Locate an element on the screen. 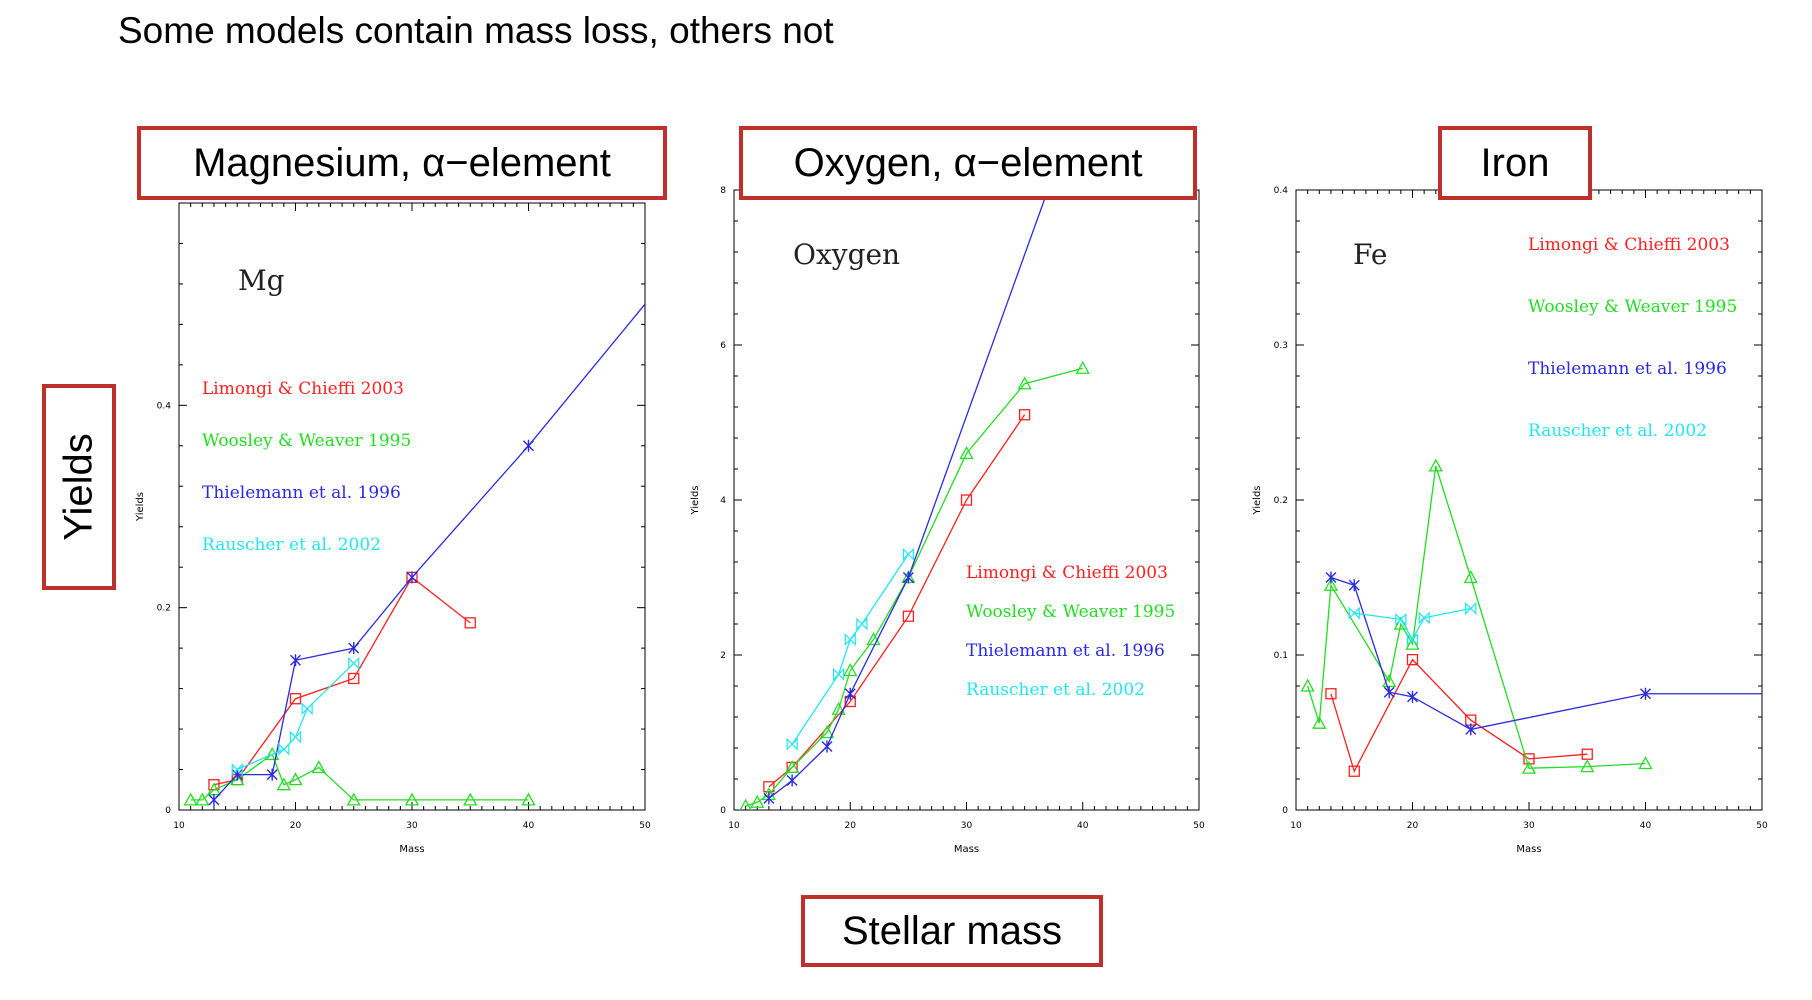 The width and height of the screenshot is (1812, 1000). x-tick-label: 50 is located at coordinates (1199, 826).